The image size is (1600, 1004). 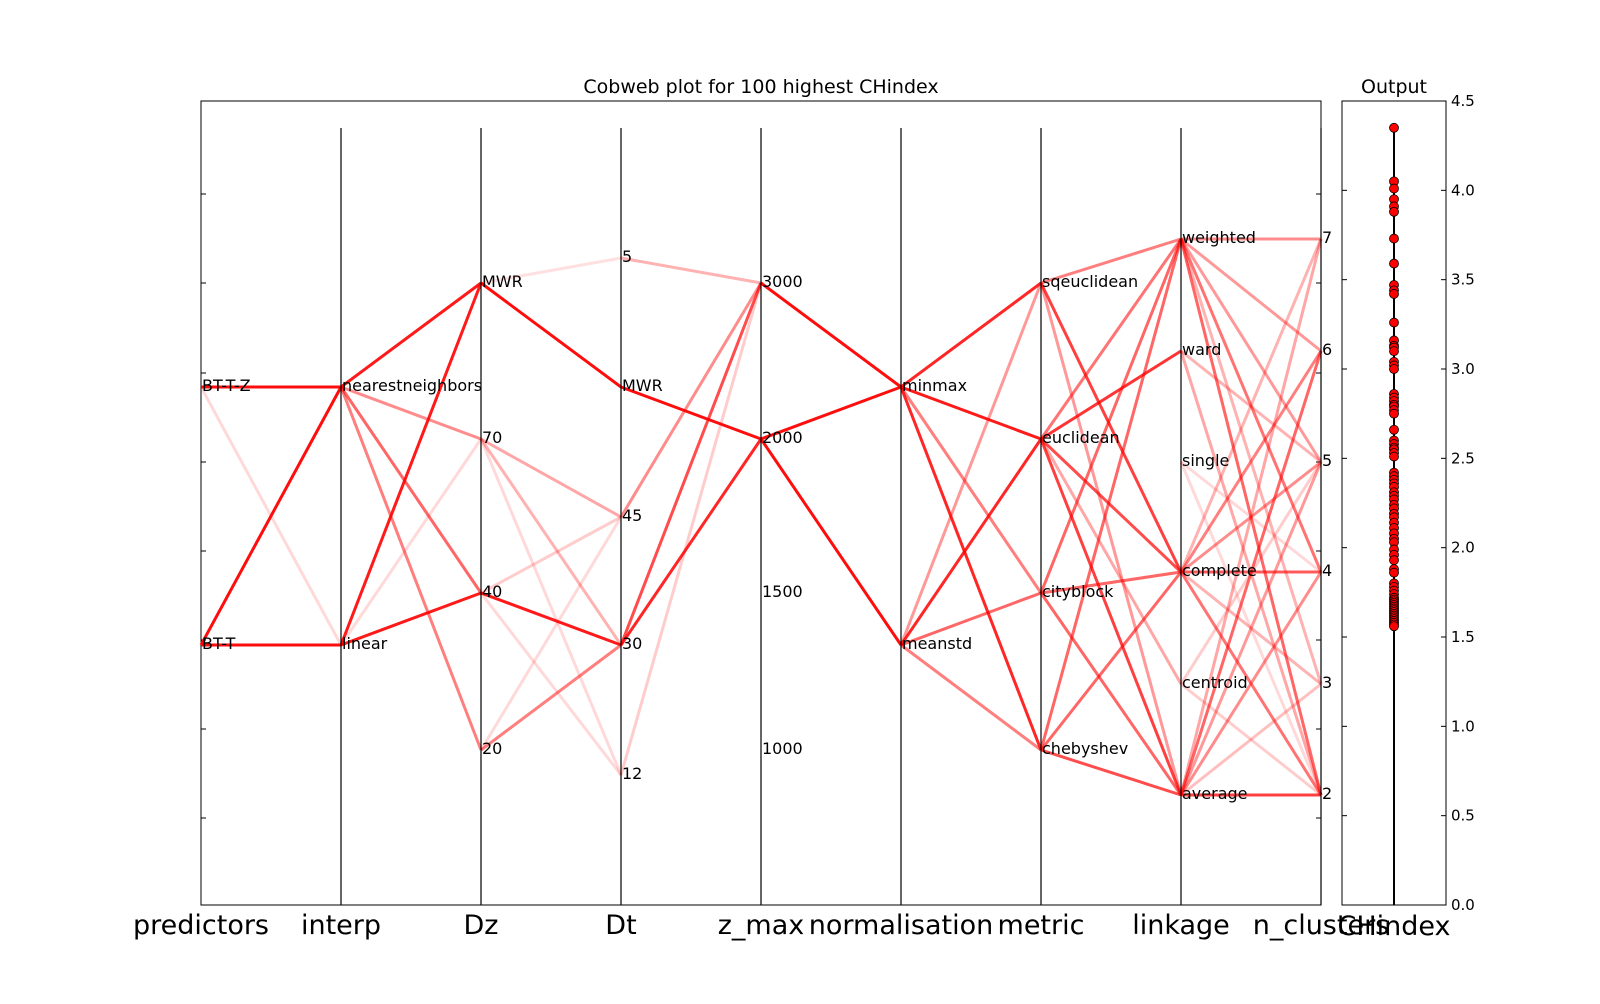 I want to click on cobweb-segment-metric-euclidean-to-centroid, so click(x=1111, y=561).